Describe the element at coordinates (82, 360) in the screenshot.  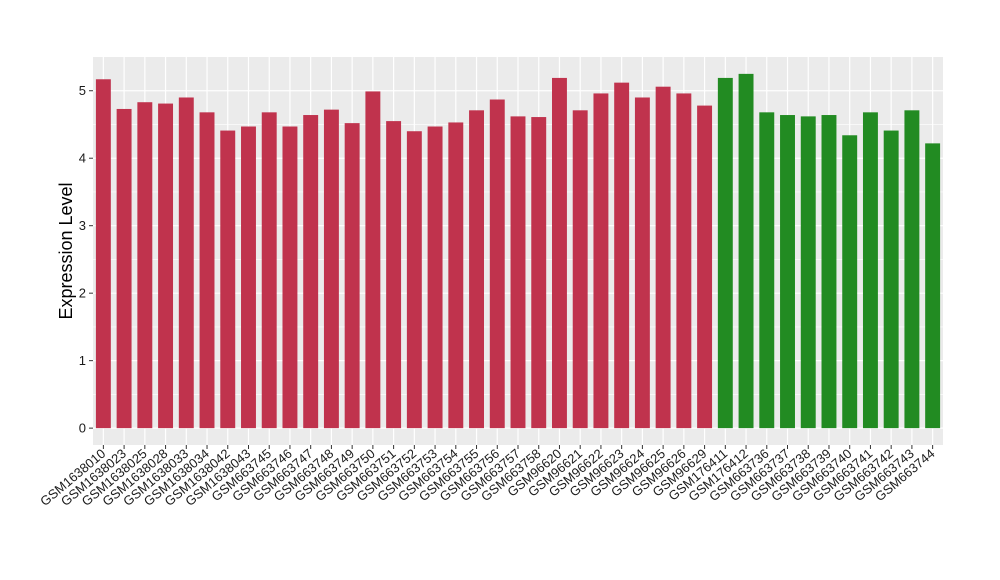
I see `y-tick-label: 1` at that location.